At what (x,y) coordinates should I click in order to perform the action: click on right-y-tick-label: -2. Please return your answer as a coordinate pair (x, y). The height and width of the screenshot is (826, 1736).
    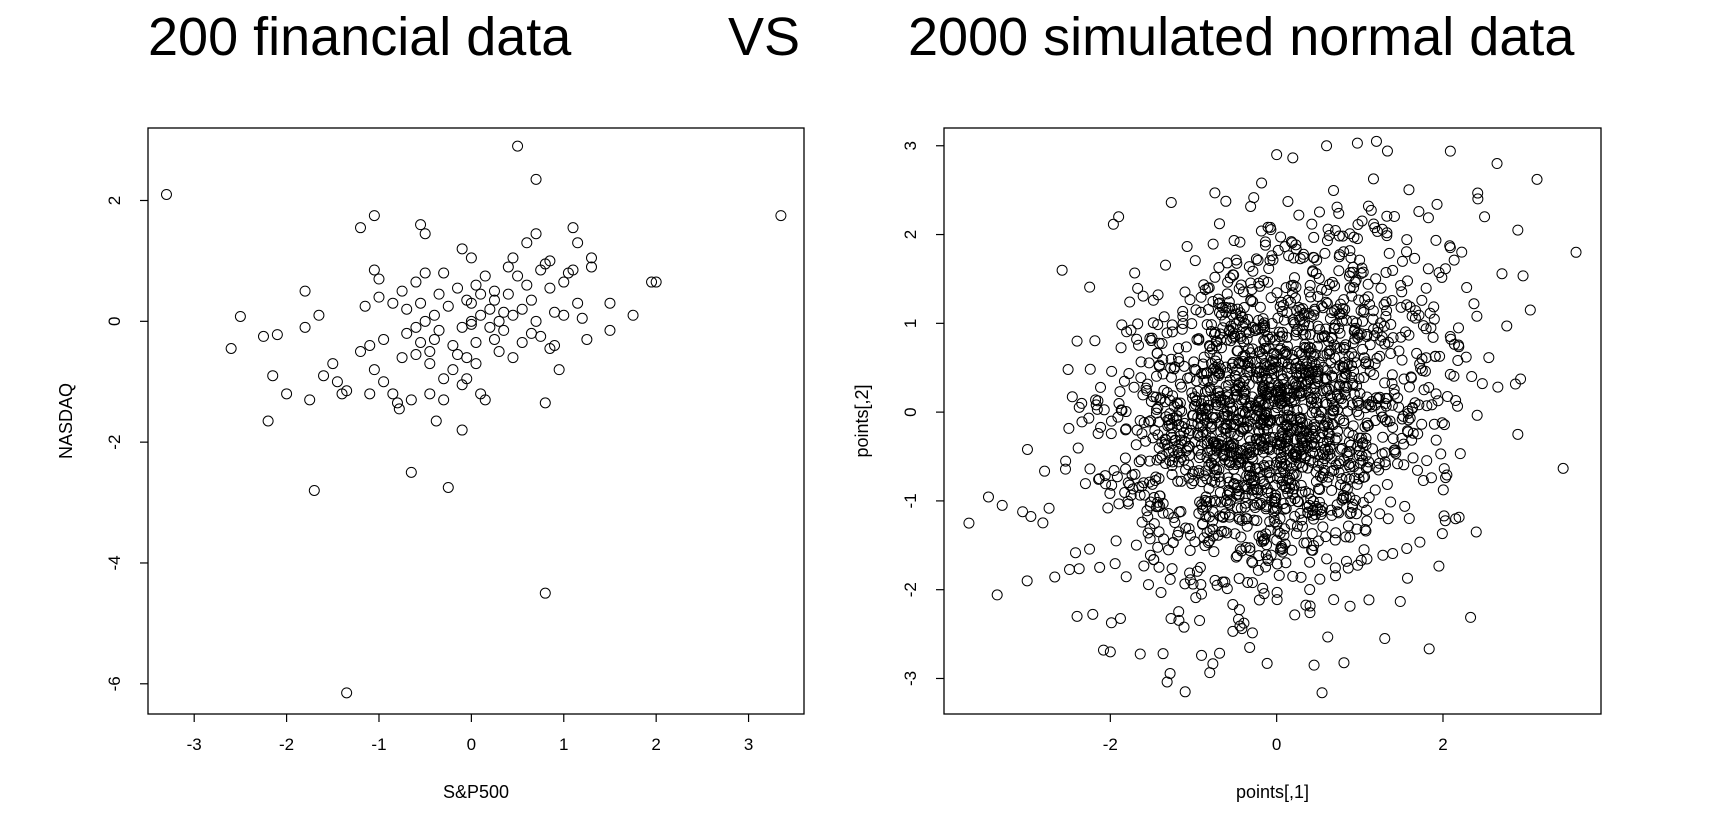
    Looking at the image, I should click on (910, 589).